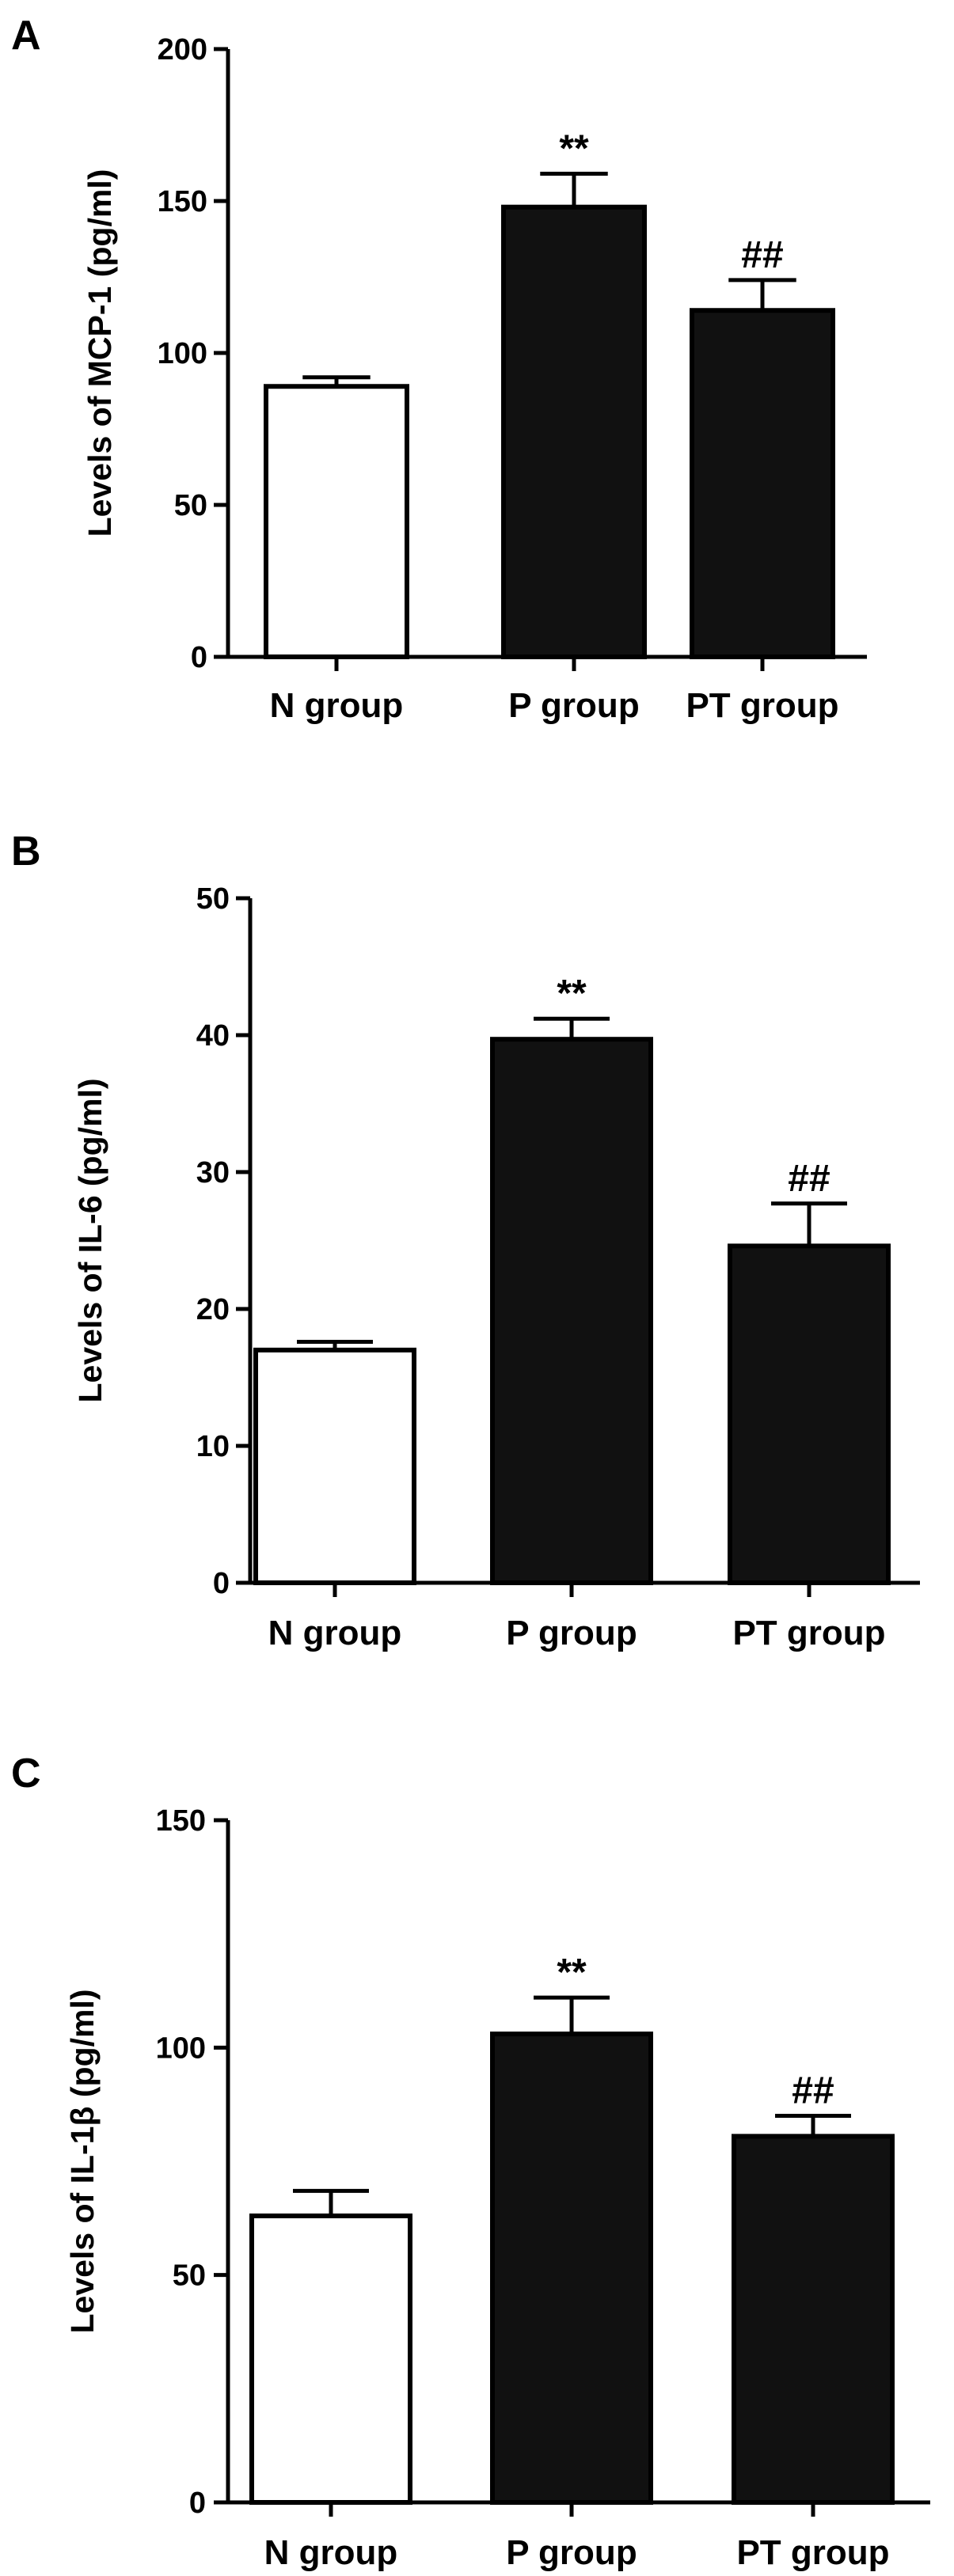 The height and width of the screenshot is (2576, 954). What do you see at coordinates (213, 1172) in the screenshot?
I see `y-tick-label: 30` at bounding box center [213, 1172].